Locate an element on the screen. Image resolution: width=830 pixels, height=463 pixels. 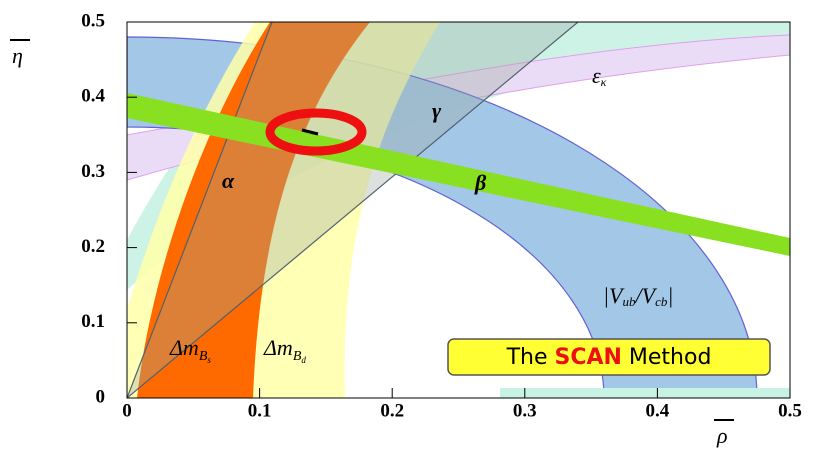
y-tick-label: 0.4 is located at coordinates (93, 96).